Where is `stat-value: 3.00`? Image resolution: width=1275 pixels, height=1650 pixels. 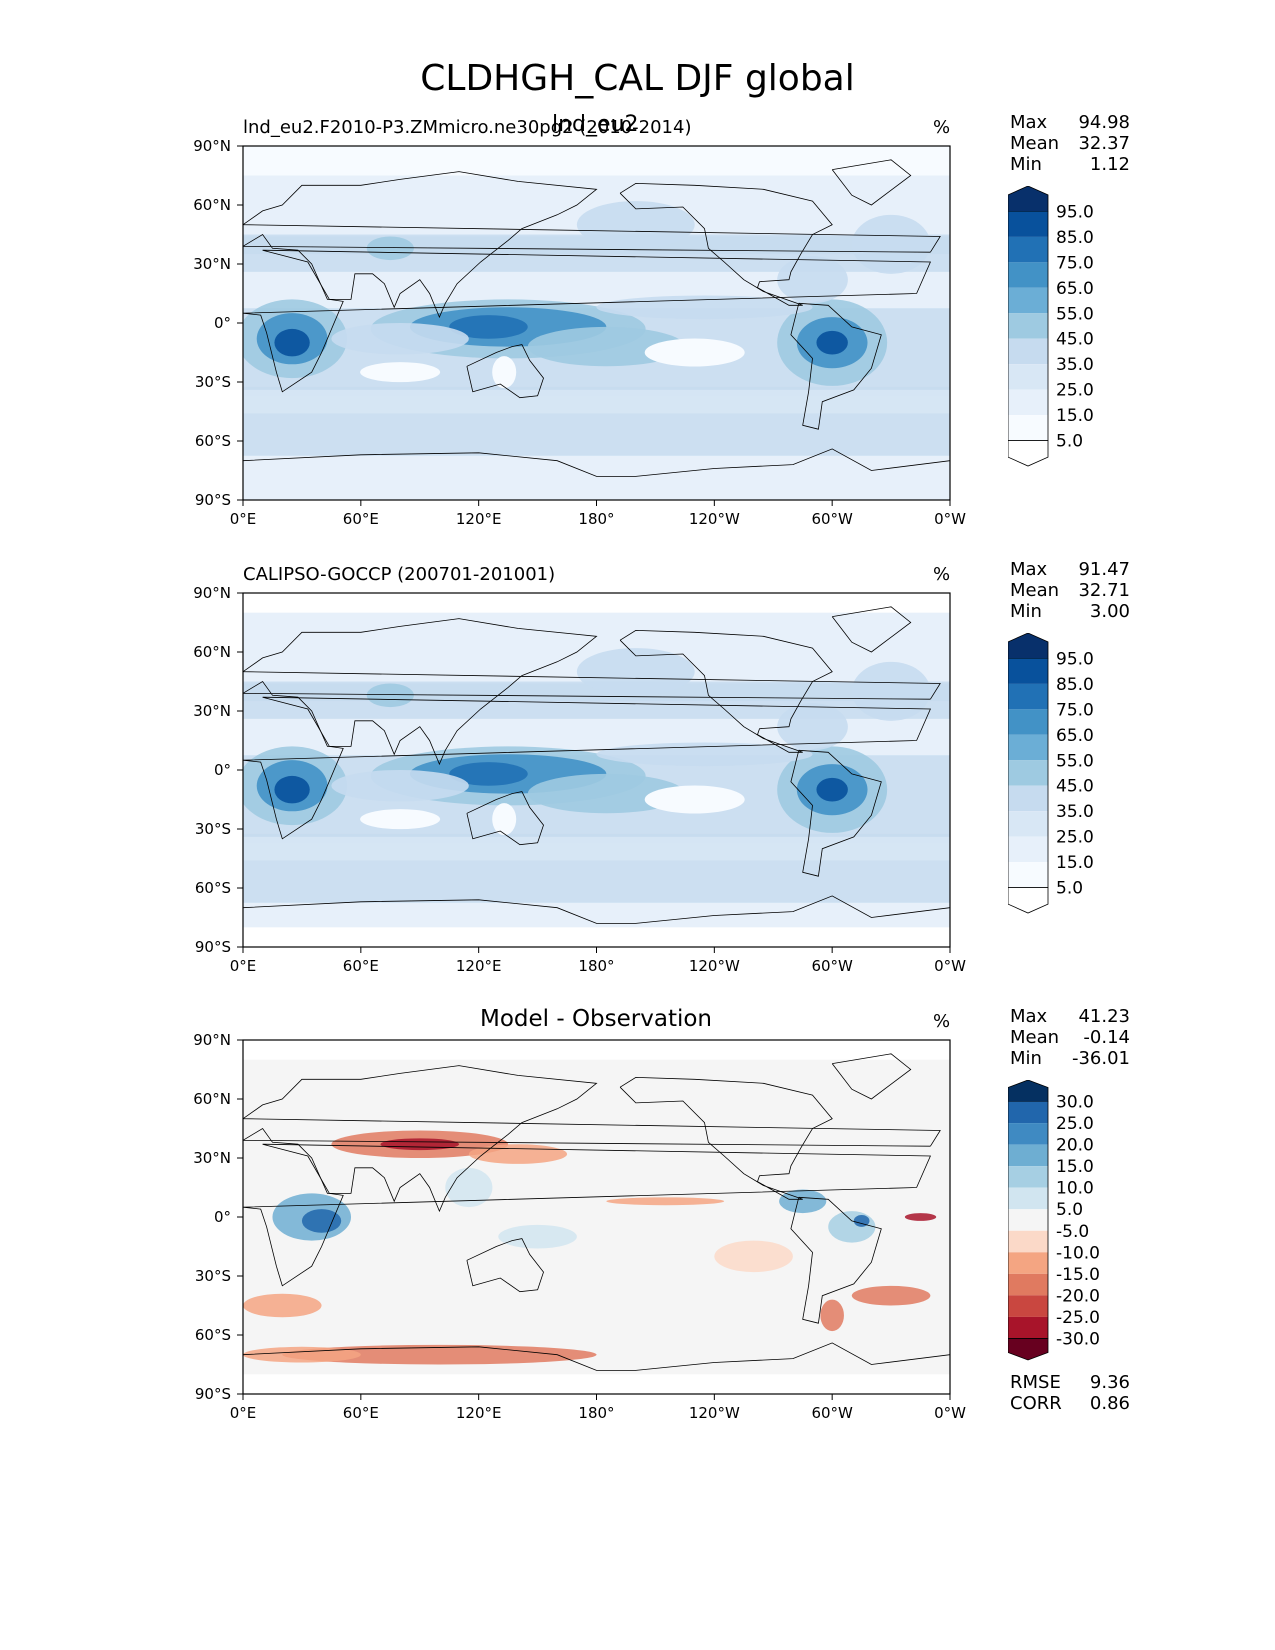
stat-value: 3.00 is located at coordinates (1109, 611).